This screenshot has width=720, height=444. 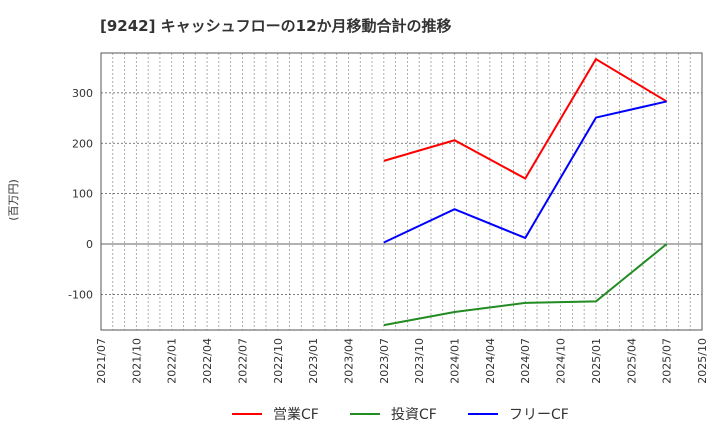 I want to click on x-tick-label: 2021/10, so click(x=136, y=361).